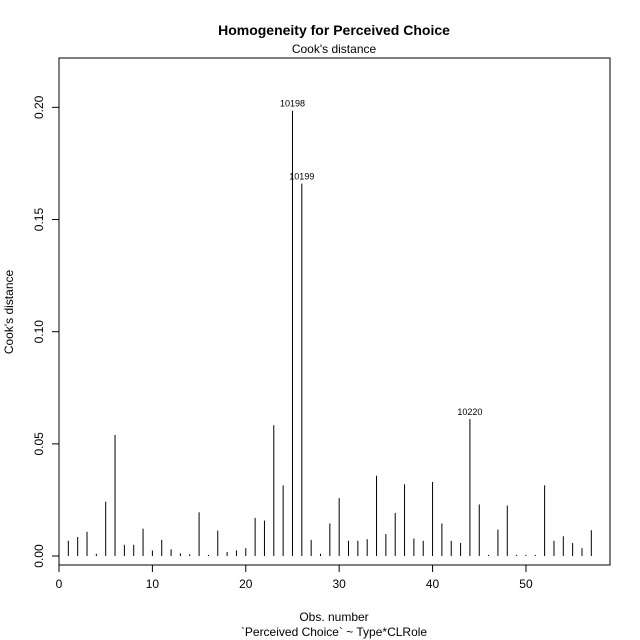 This screenshot has height=640, width=640. I want to click on annotation-label: 10220, so click(469, 412).